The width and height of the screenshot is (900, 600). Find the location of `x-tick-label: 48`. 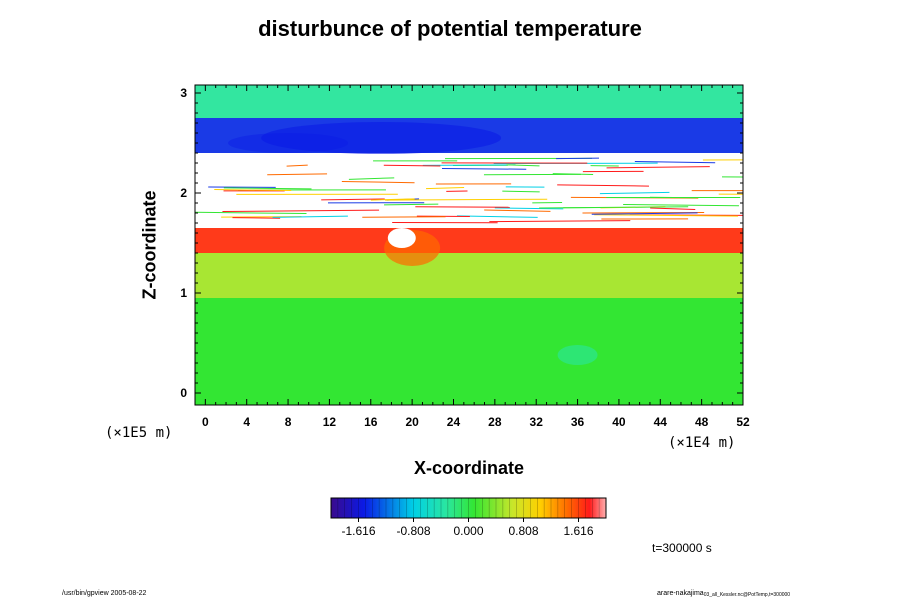

x-tick-label: 48 is located at coordinates (702, 422).